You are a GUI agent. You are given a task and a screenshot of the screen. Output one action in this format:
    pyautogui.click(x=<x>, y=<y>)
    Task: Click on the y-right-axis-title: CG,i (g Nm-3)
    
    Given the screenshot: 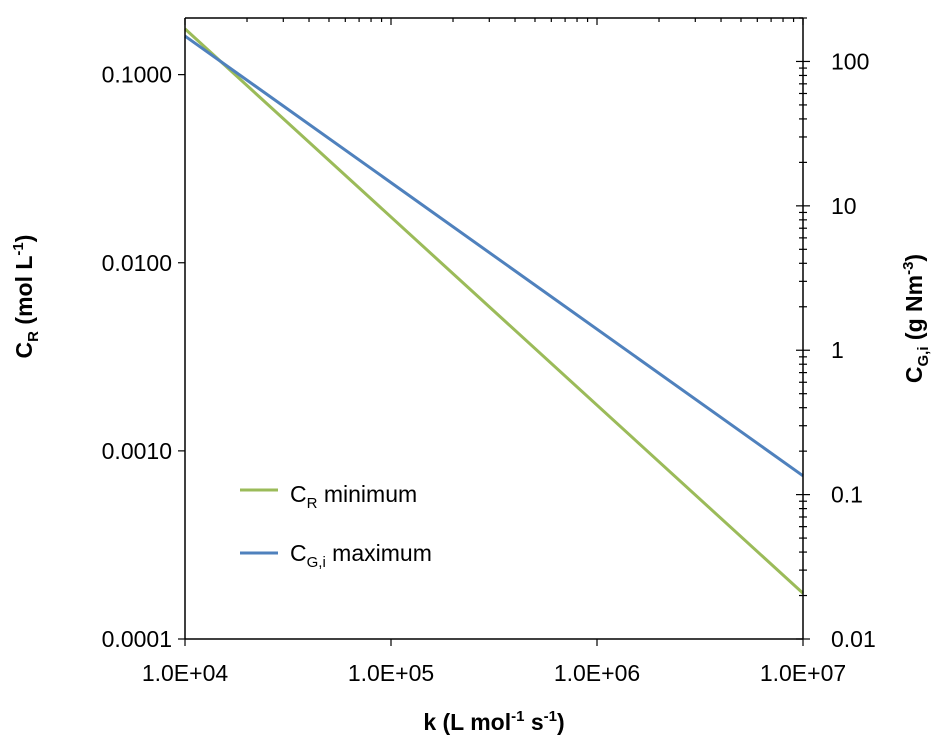 What is the action you would take?
    pyautogui.click(x=916, y=318)
    